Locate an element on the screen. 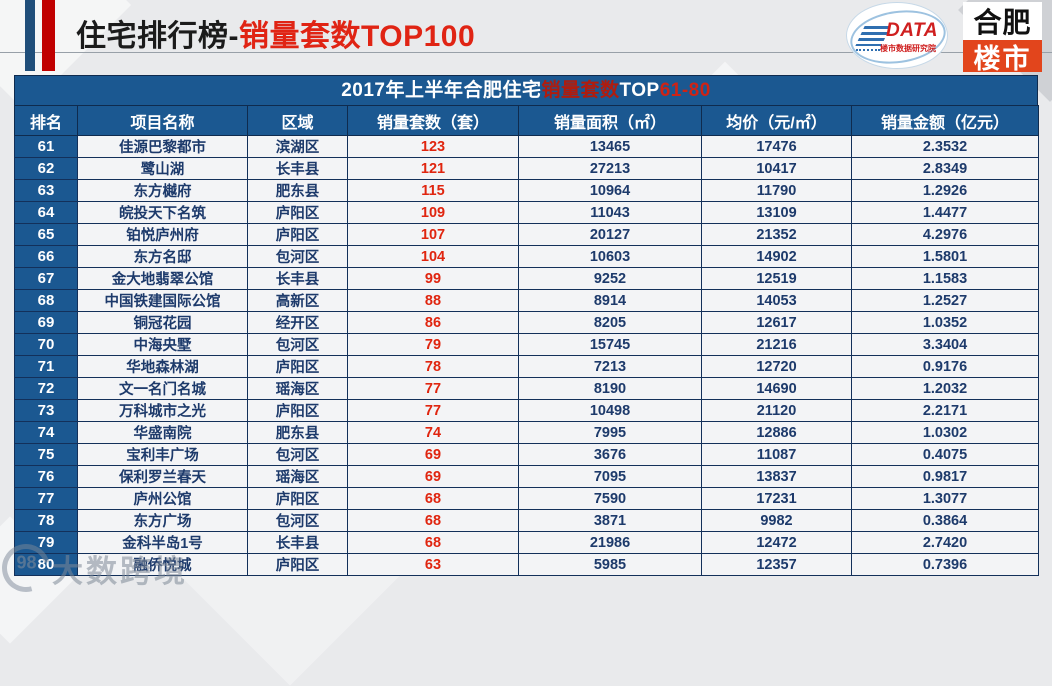 The width and height of the screenshot is (1052, 686). price-cell: 12886 is located at coordinates (776, 432).